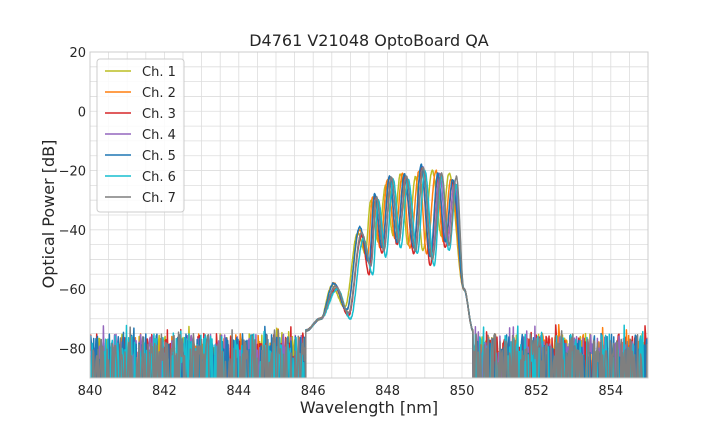  What do you see at coordinates (536, 391) in the screenshot?
I see `x-tick-label: 852` at bounding box center [536, 391].